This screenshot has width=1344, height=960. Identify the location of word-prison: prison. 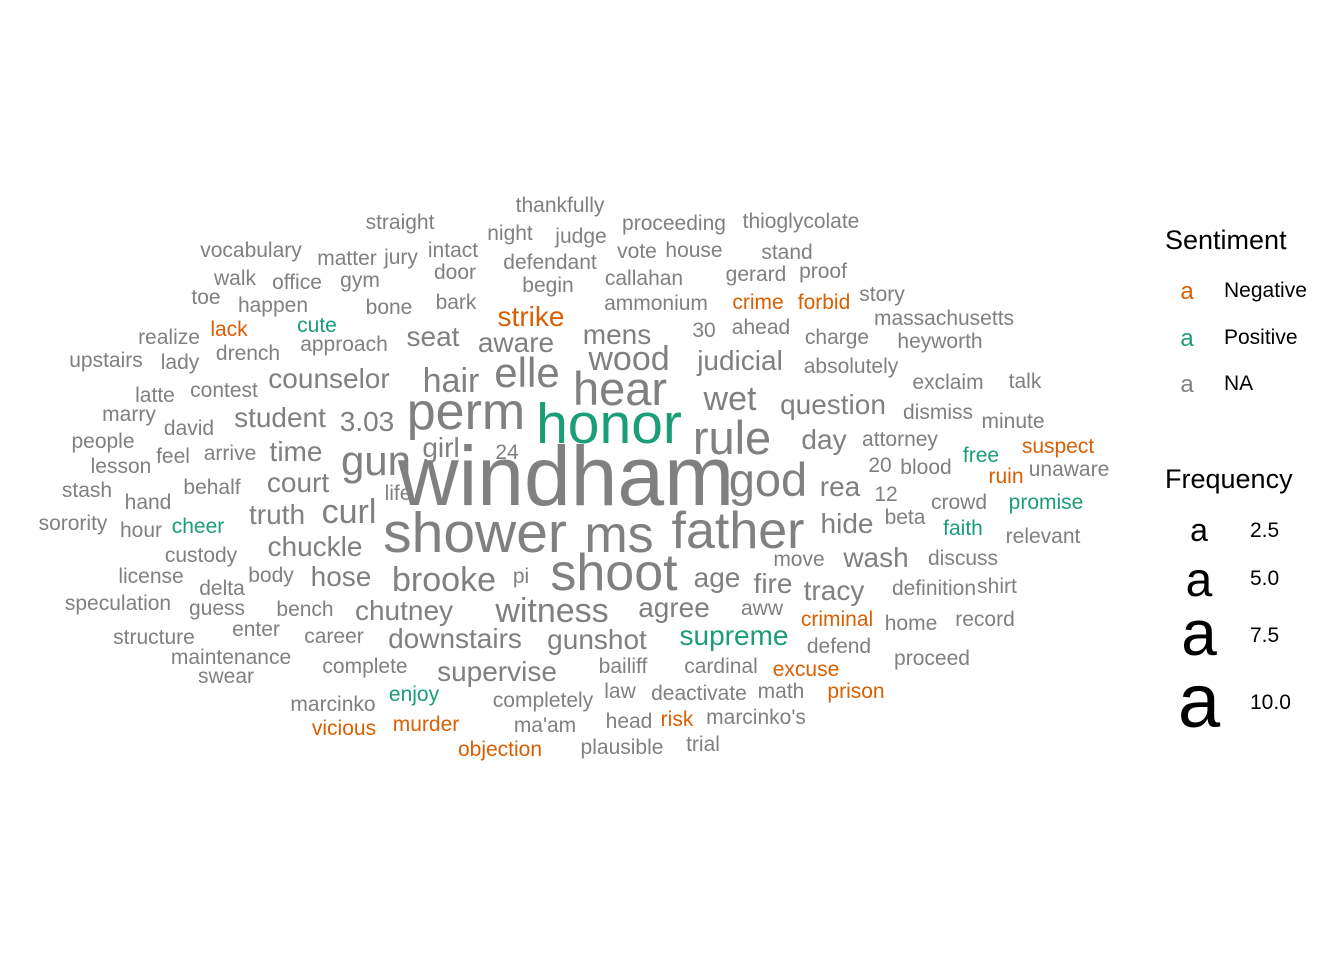
(855, 691).